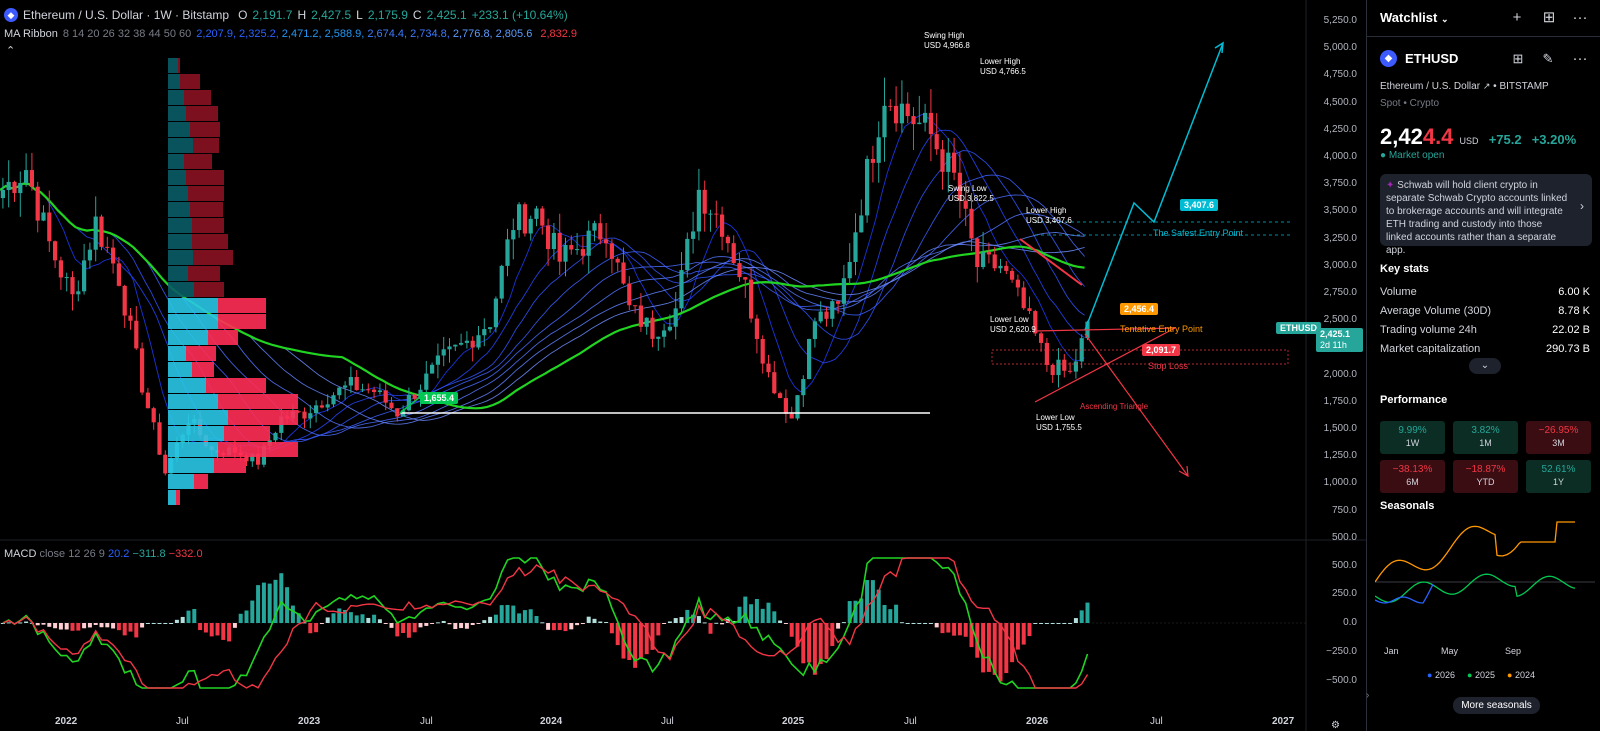 The width and height of the screenshot is (1600, 731). Describe the element at coordinates (519, 14) in the screenshot. I see `change-value: +233.1 (+10.64%)` at that location.